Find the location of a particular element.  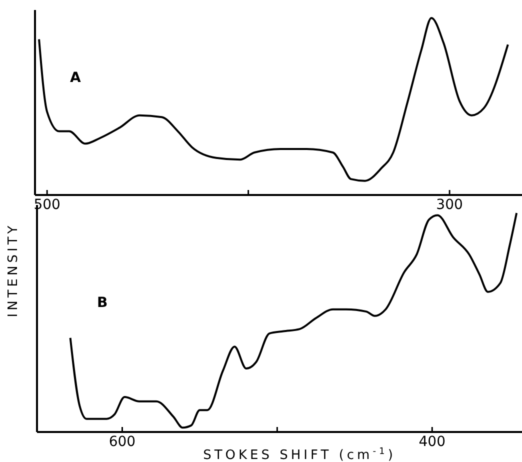

y-axis-title: INTENSITY is located at coordinates (13, 270).